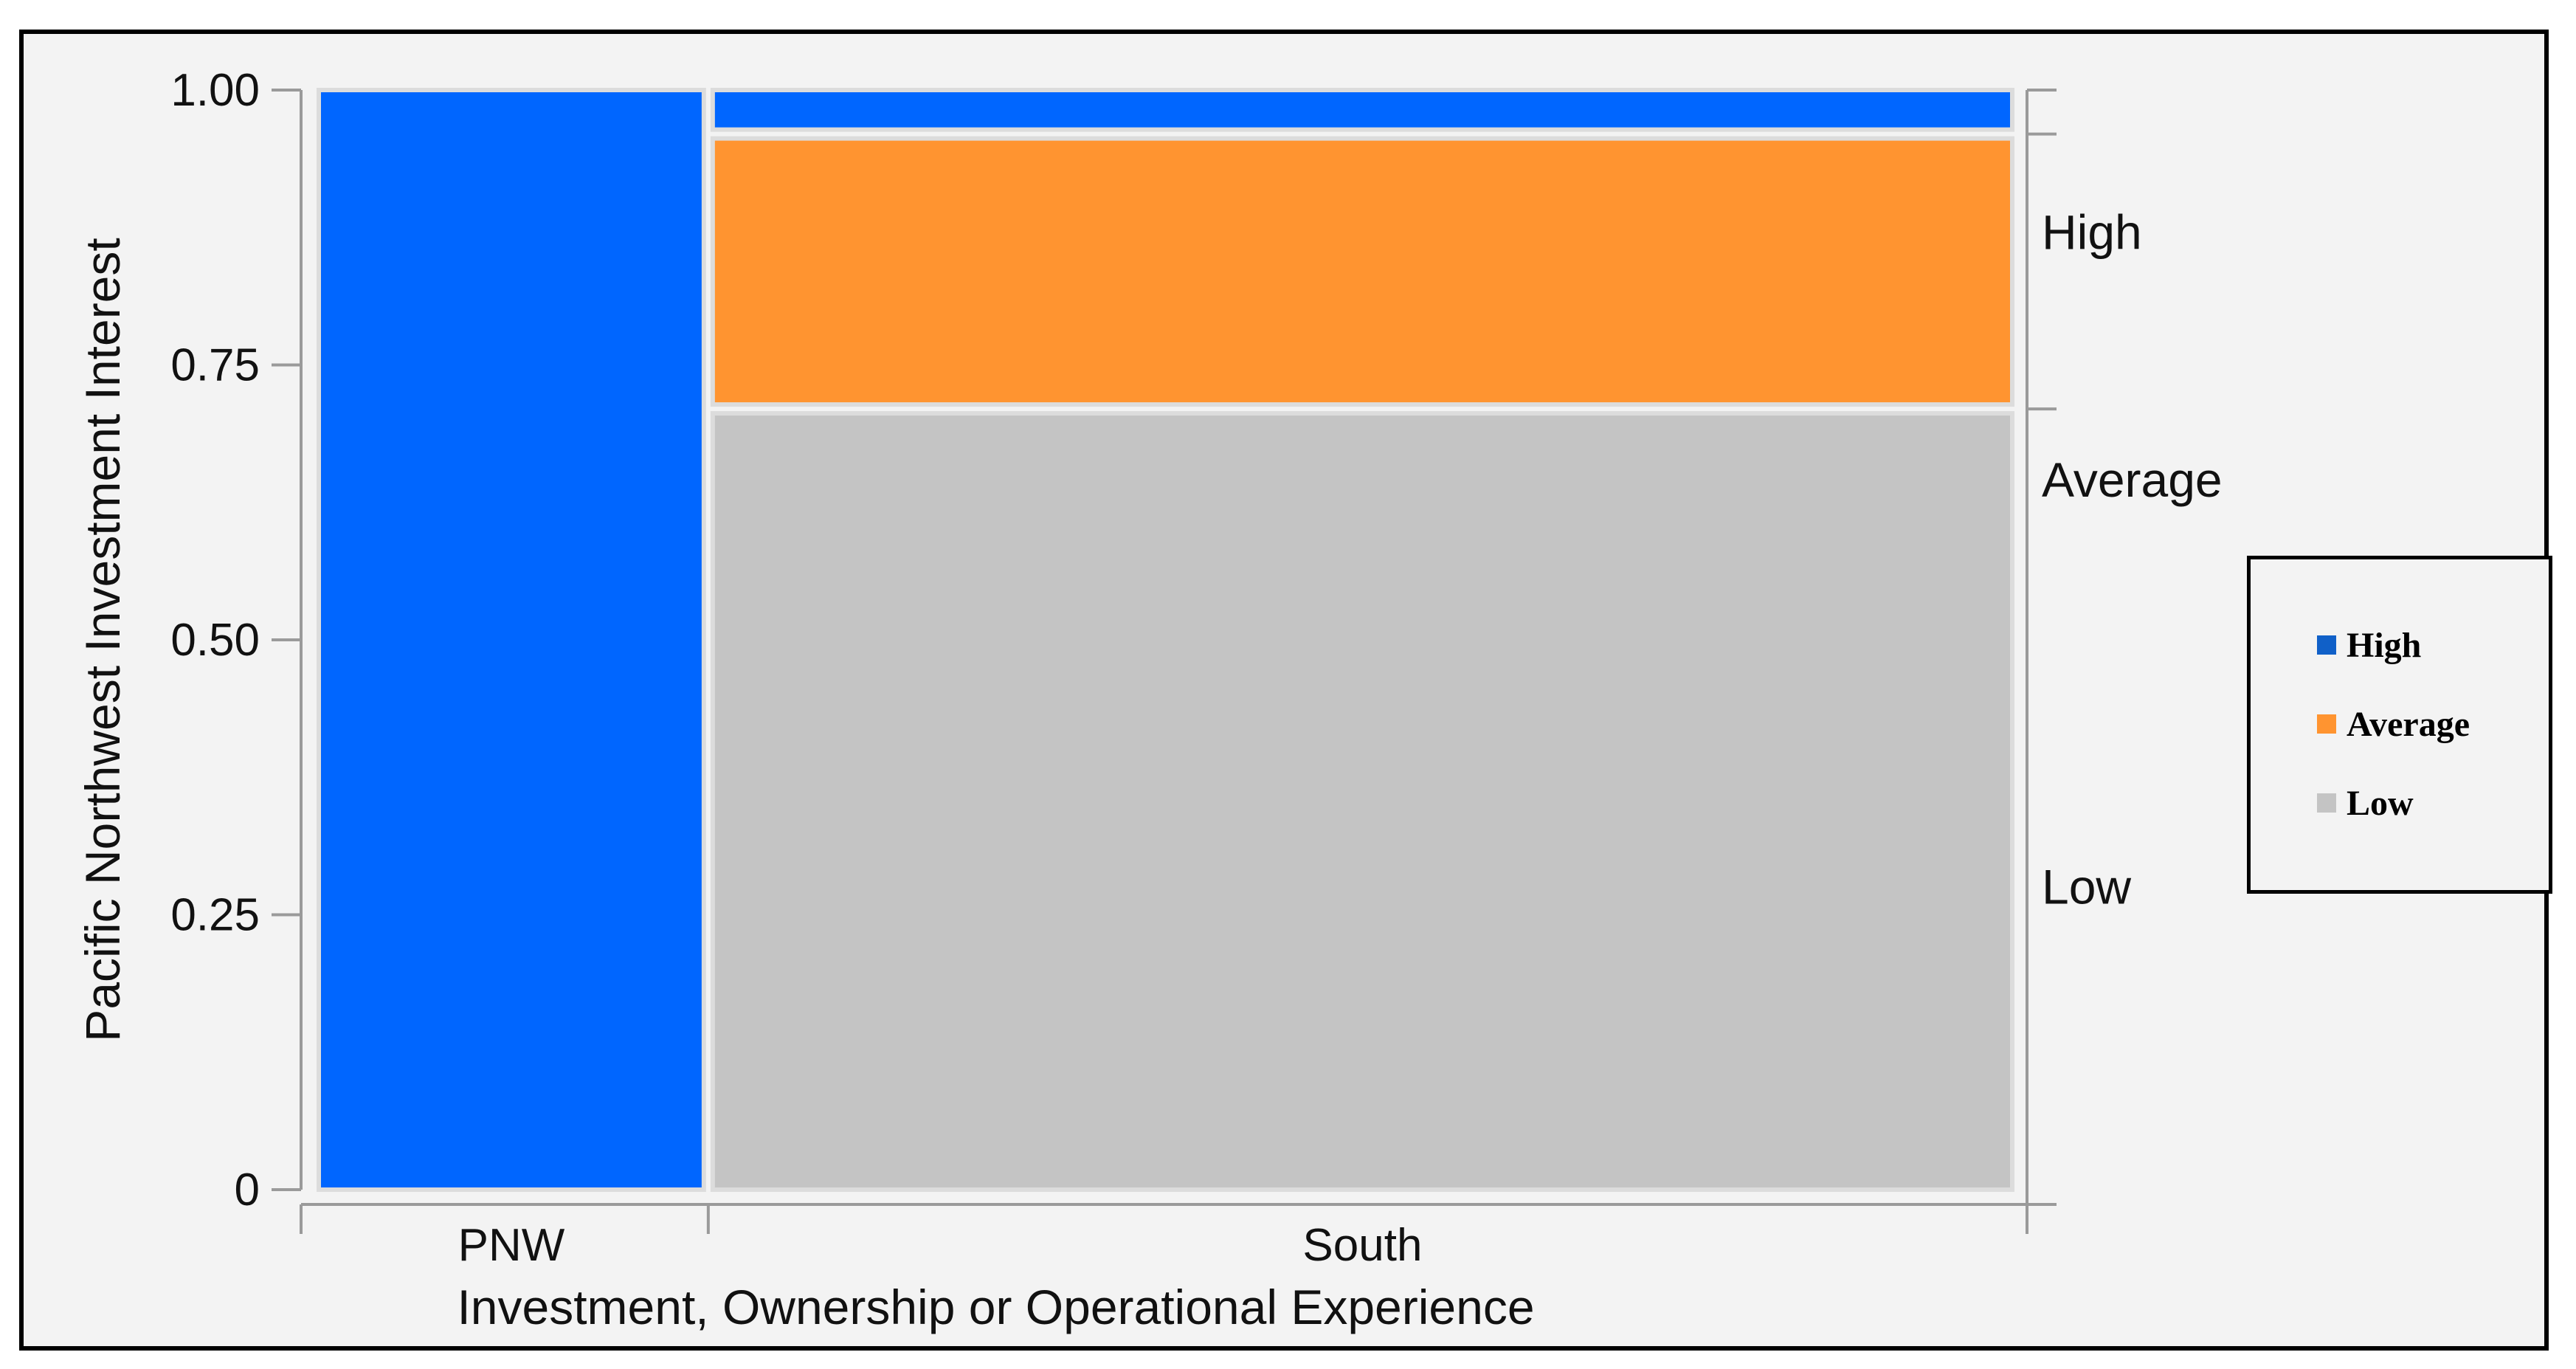 Image resolution: width=2576 pixels, height=1369 pixels. What do you see at coordinates (2326, 803) in the screenshot?
I see `legend-swatch-low` at bounding box center [2326, 803].